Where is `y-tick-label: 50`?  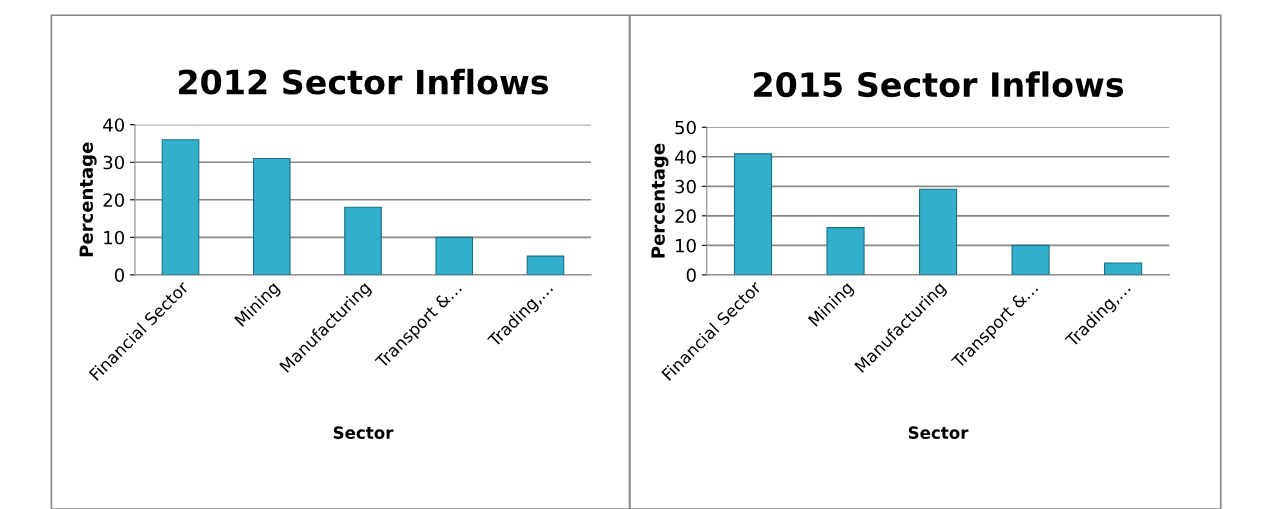 y-tick-label: 50 is located at coordinates (685, 127).